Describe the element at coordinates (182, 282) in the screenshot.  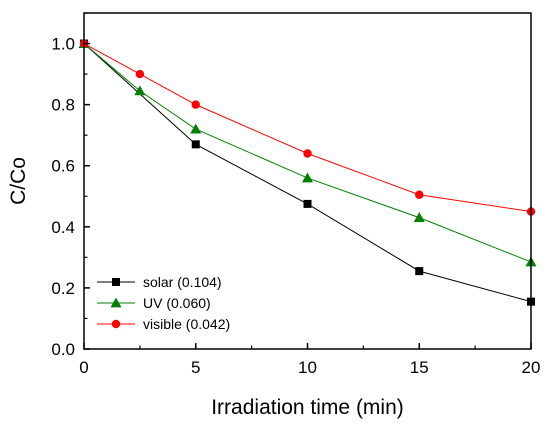
I see `legend-label: solar (0.104)` at that location.